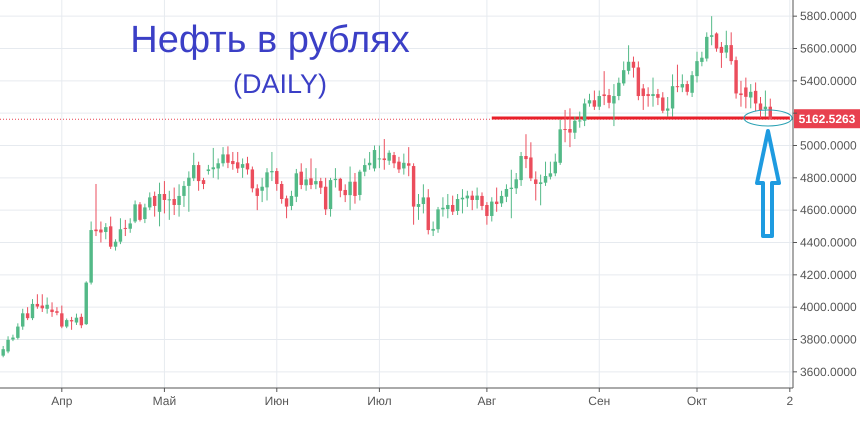 Image resolution: width=863 pixels, height=423 pixels. Describe the element at coordinates (827, 119) in the screenshot. I see `ref-line-label: 5162.5263` at that location.